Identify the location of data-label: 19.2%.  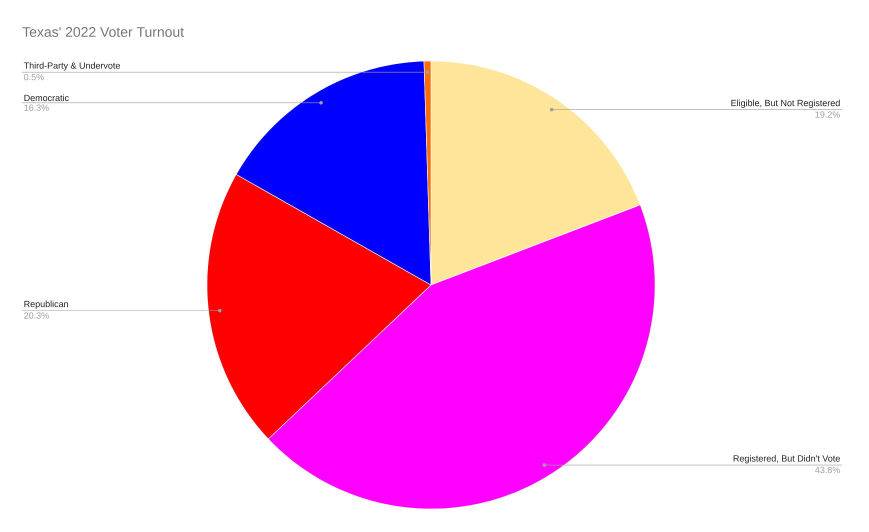
(828, 114).